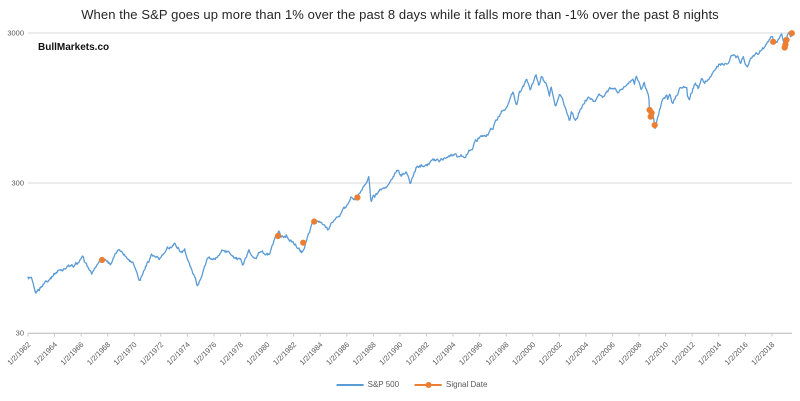  What do you see at coordinates (258, 353) in the screenshot?
I see `x-tick-label: 1/2/1980` at bounding box center [258, 353].